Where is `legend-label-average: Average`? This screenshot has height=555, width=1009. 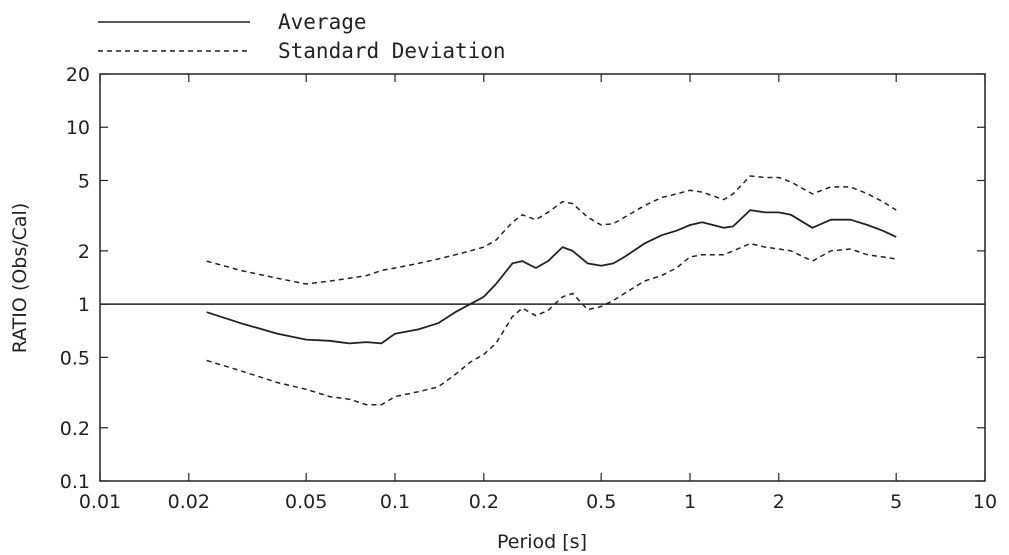
legend-label-average: Average is located at coordinates (322, 22).